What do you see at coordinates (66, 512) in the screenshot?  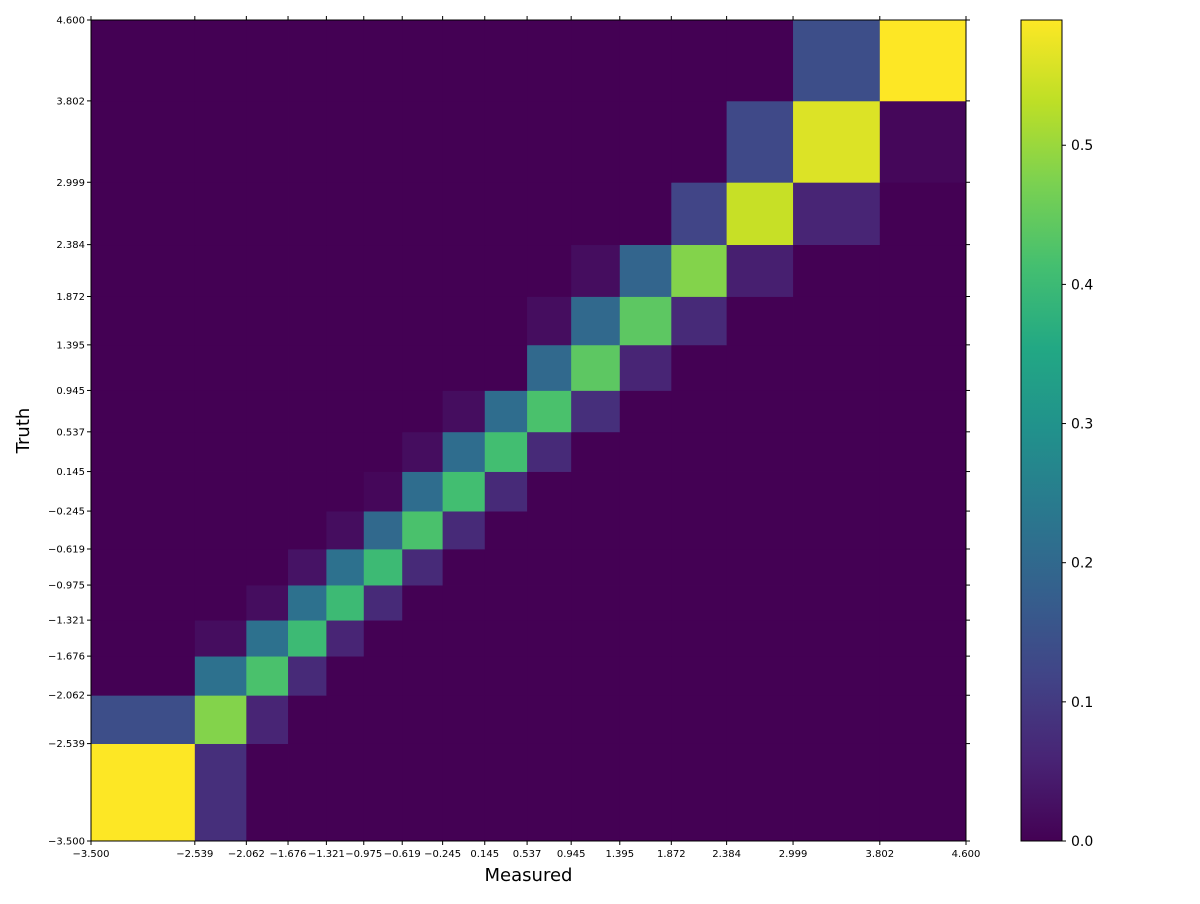 I see `y-tick-label: −0.245` at bounding box center [66, 512].